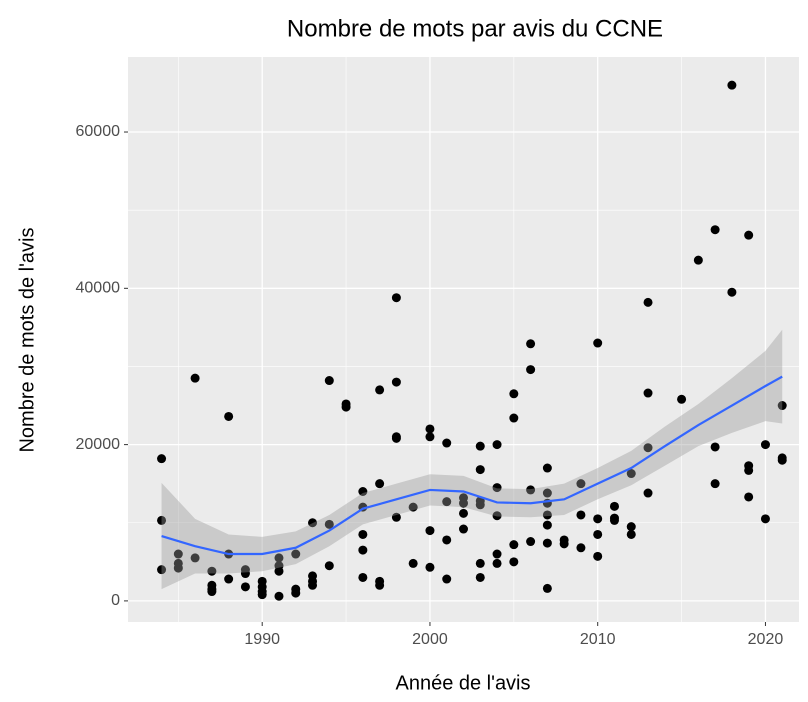  Describe the element at coordinates (98, 288) in the screenshot. I see `y-tick-label: 40000` at that location.